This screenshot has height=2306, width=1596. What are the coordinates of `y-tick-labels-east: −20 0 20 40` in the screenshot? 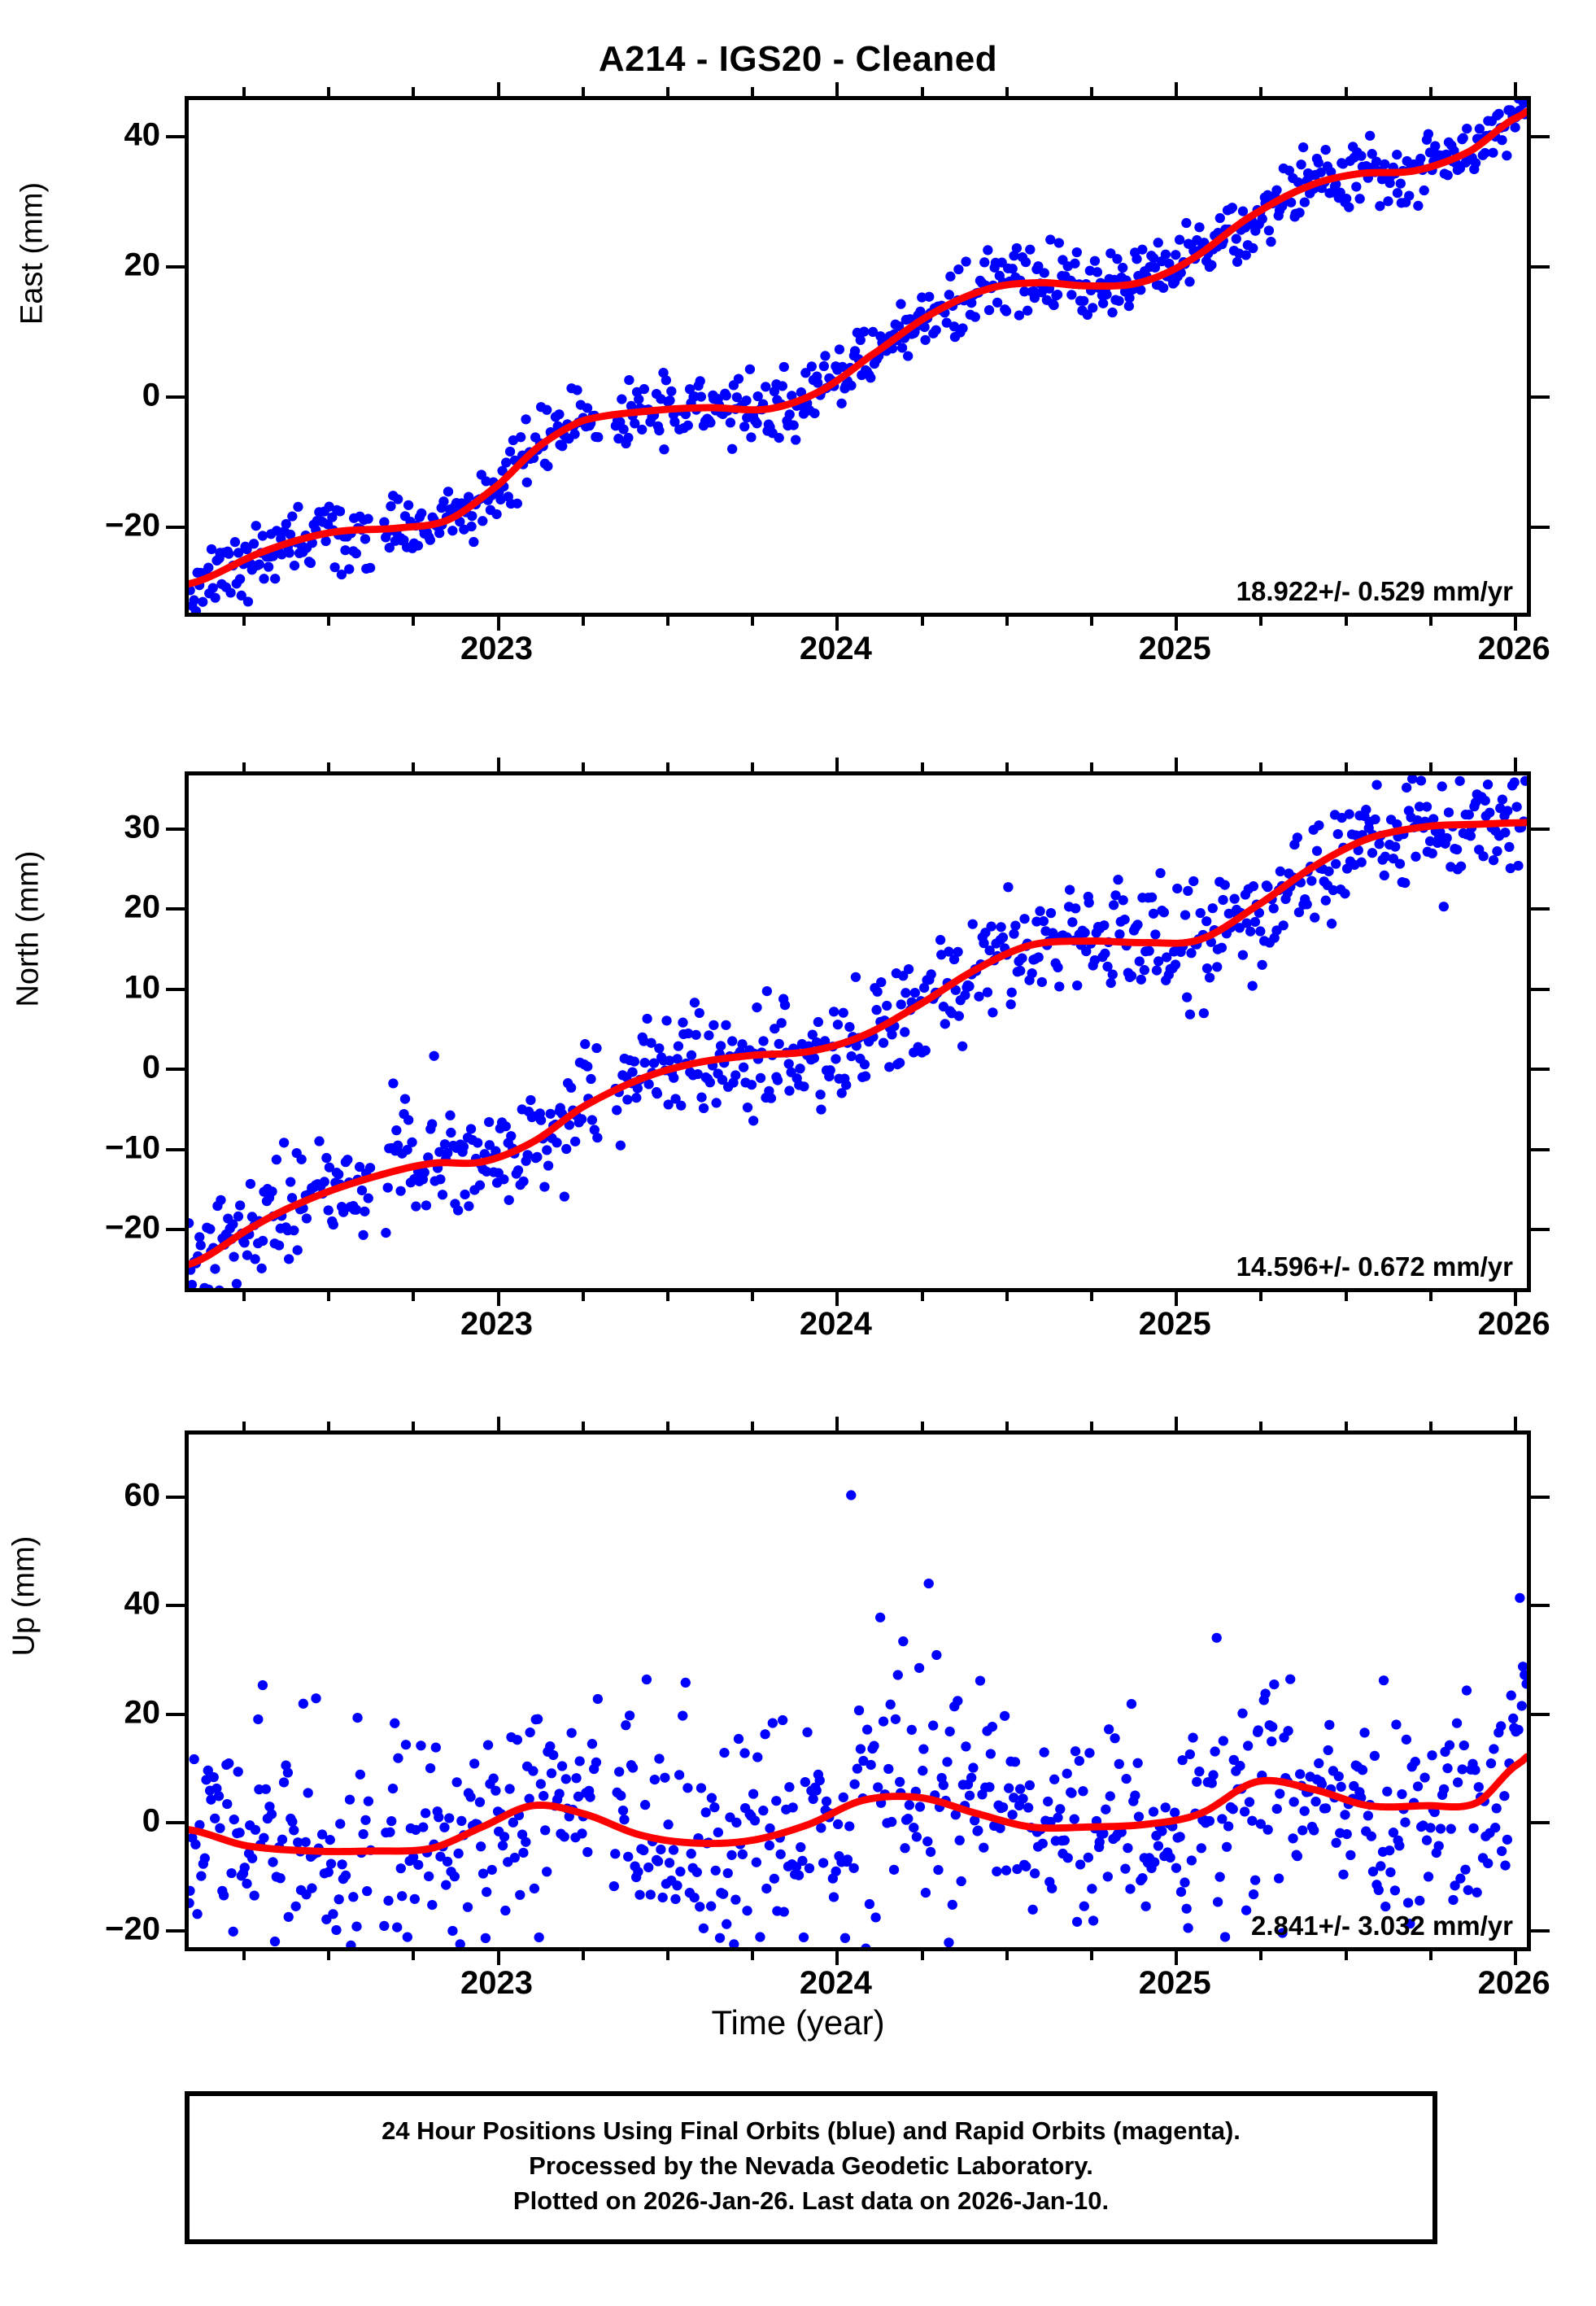 It's located at (95, 356).